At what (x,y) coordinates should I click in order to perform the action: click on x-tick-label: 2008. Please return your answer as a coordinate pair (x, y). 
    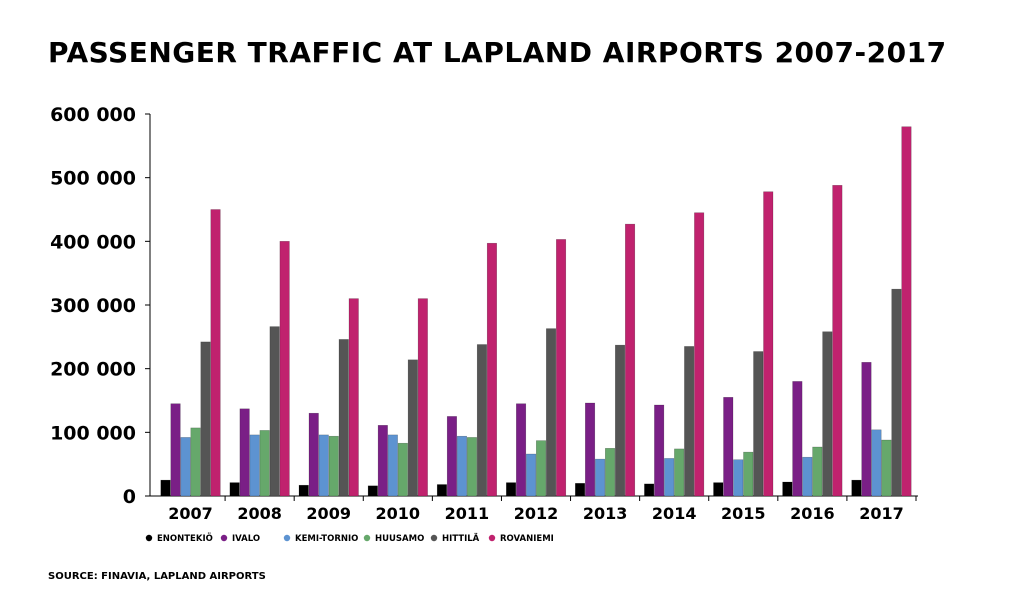
    Looking at the image, I should click on (259, 513).